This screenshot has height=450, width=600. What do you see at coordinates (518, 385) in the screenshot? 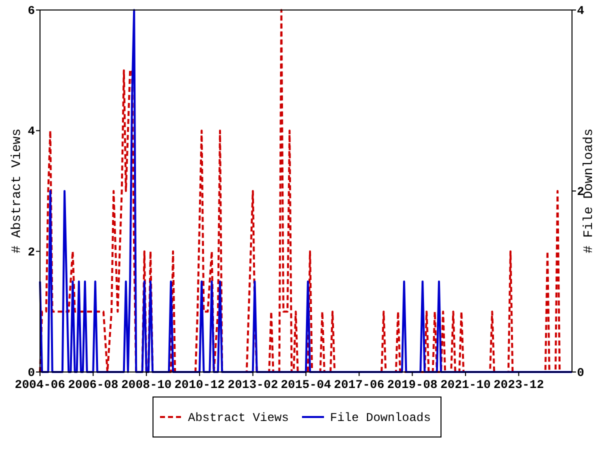
I see `x-tick-label: 2023-12` at bounding box center [518, 385].